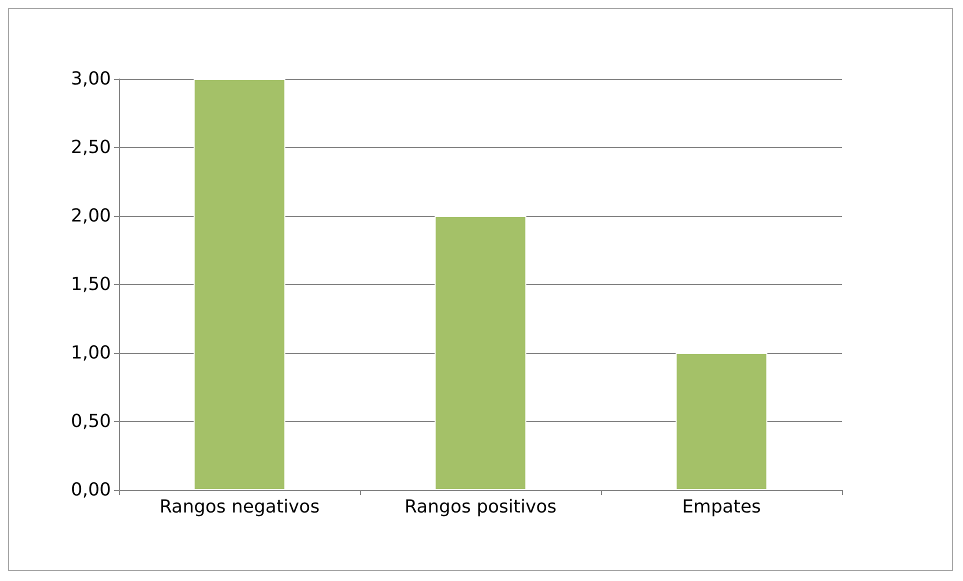 The width and height of the screenshot is (963, 581). I want to click on y-tick-label: 1,00, so click(90, 353).